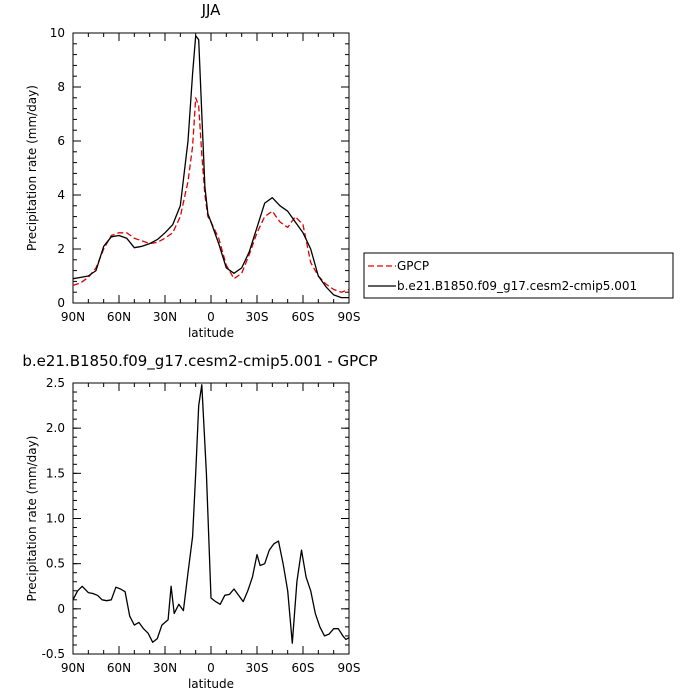  I want to click on chart-title: JJA, so click(211, 10).